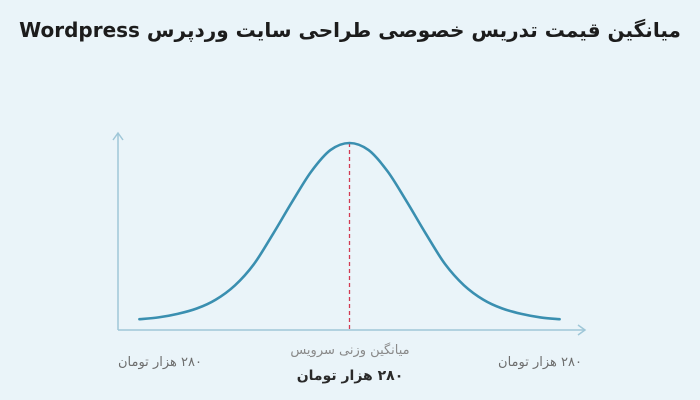 This screenshot has width=700, height=400. Describe the element at coordinates (160, 362) in the screenshot. I see `x-label-left: ۲۸۰ هزار تومان` at that location.